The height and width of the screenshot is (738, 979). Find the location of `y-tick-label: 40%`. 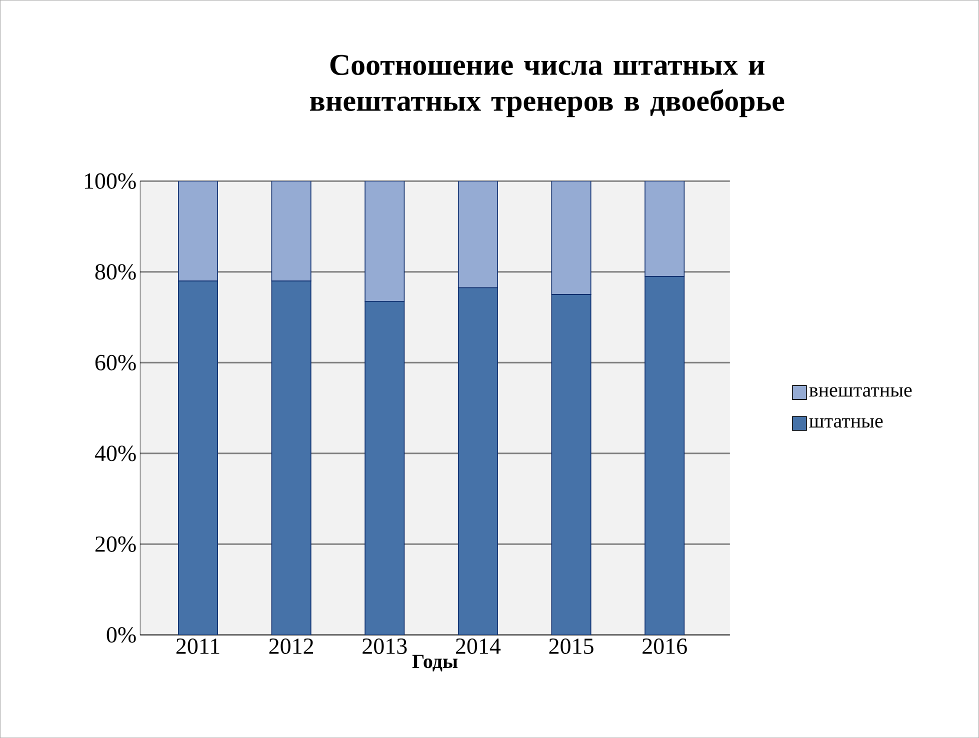

y-tick-label: 40% is located at coordinates (115, 454).